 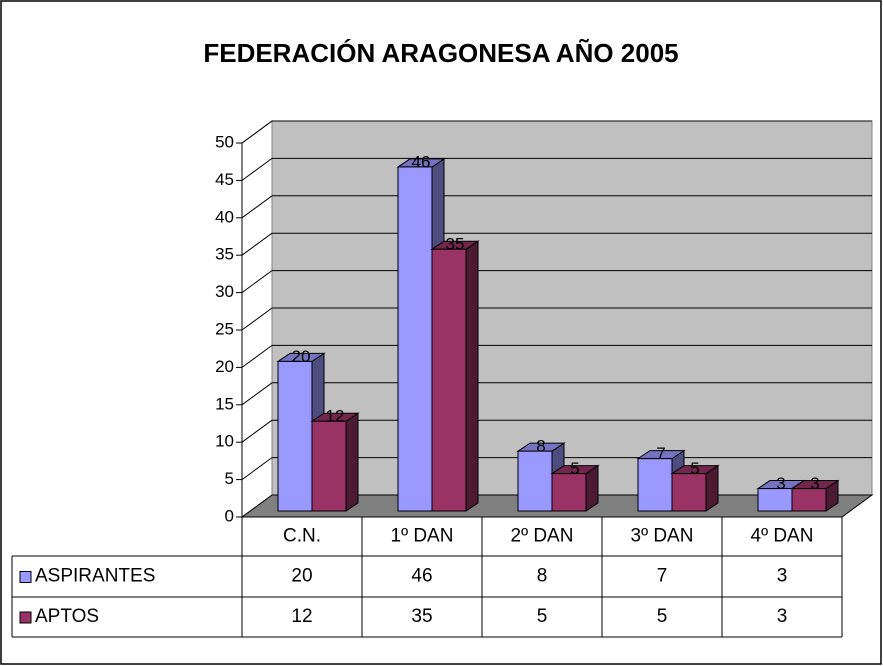 What do you see at coordinates (224, 366) in the screenshot?
I see `y-tick-label: 20` at bounding box center [224, 366].